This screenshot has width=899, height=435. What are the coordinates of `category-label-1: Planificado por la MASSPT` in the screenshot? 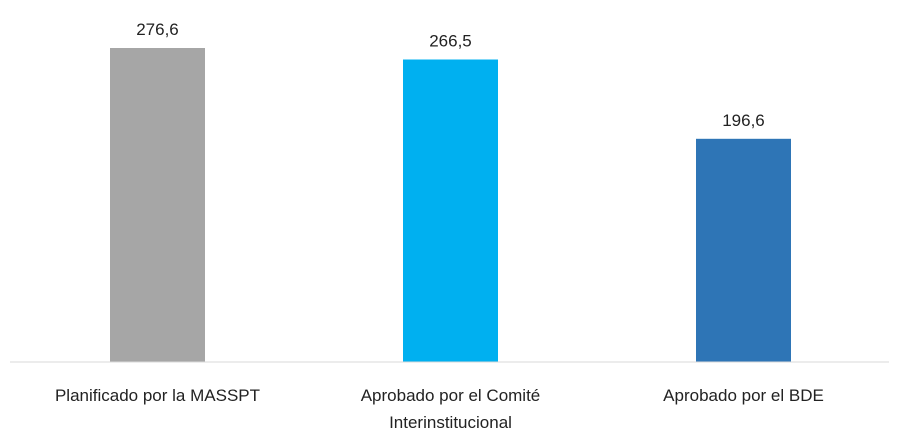 It's located at (157, 395).